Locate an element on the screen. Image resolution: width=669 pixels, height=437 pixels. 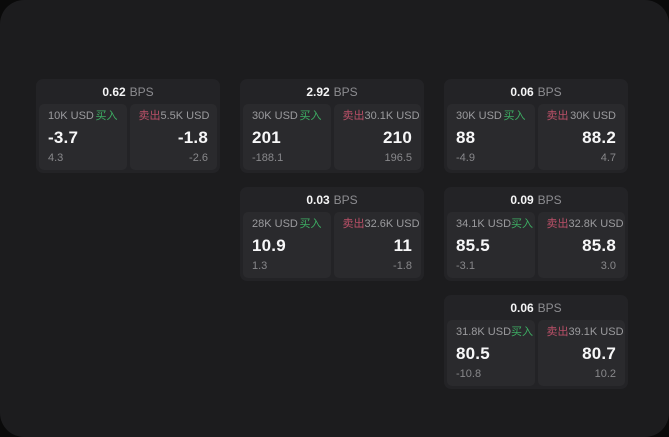
change-value: -188.1 is located at coordinates (268, 158).